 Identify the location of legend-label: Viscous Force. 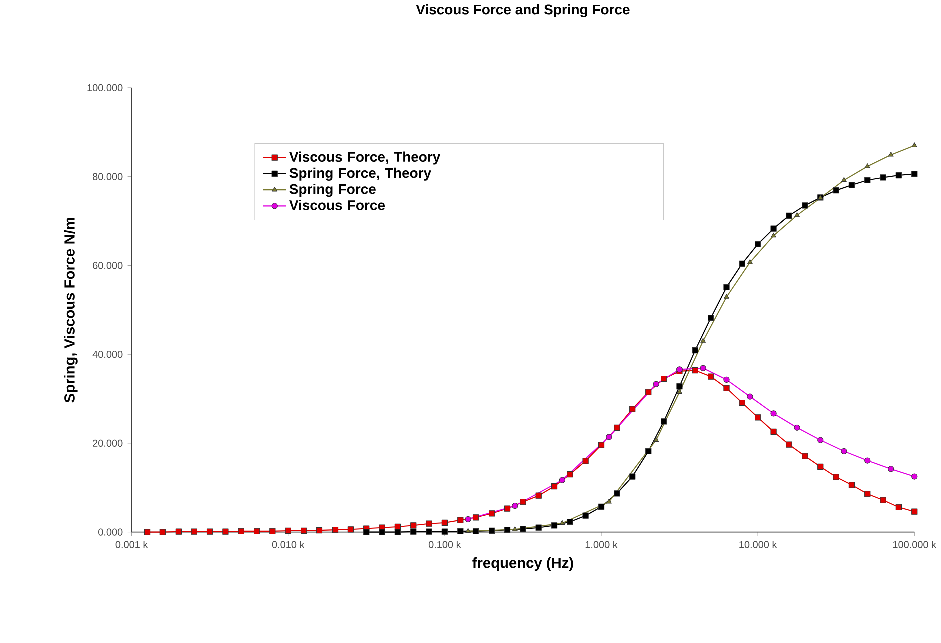
(338, 205).